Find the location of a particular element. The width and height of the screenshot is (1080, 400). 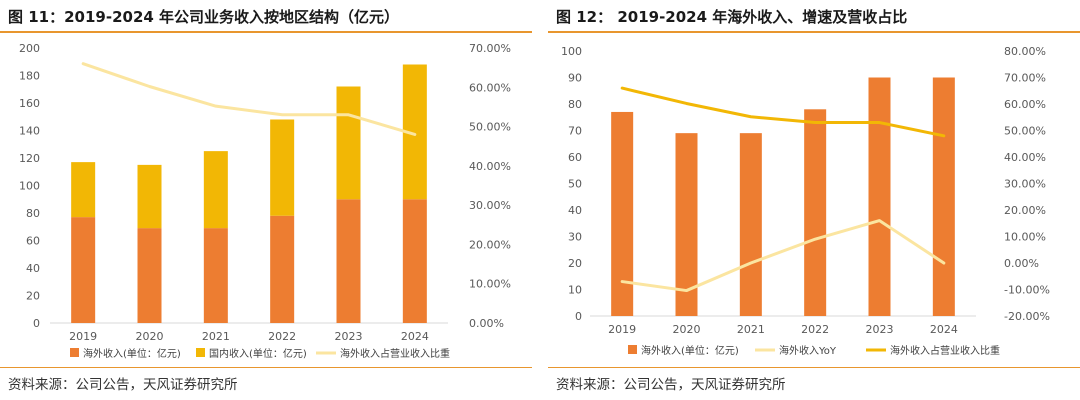

y-left-tick-label: 180 is located at coordinates (29, 76).